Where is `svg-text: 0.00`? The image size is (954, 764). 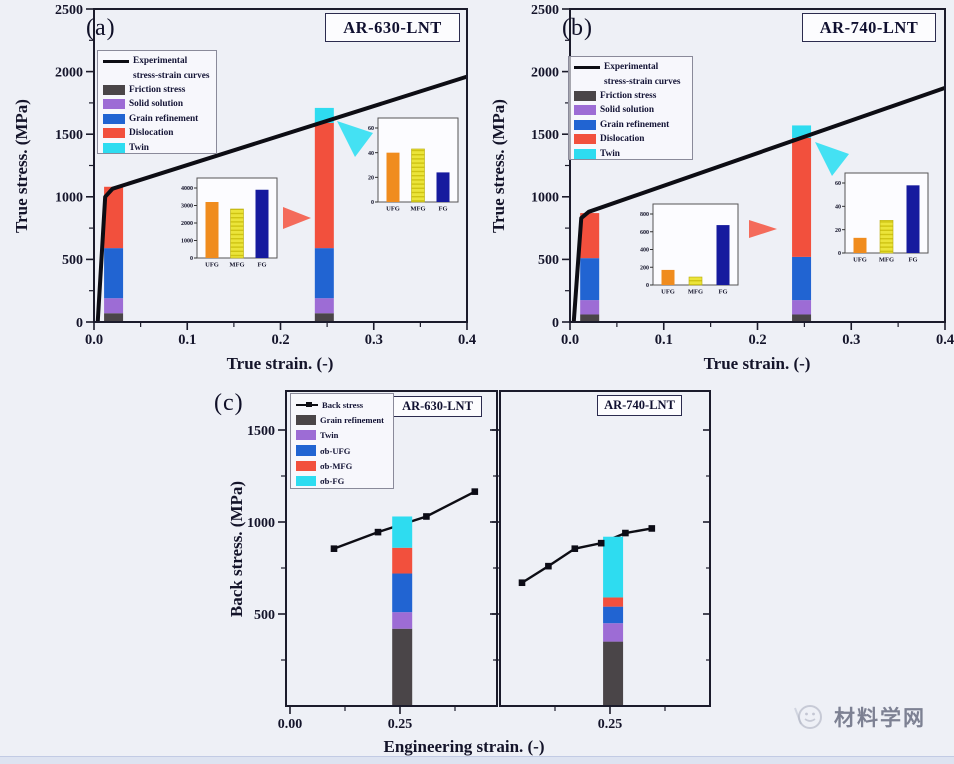
svg-text: 0.00 is located at coordinates (290, 724).